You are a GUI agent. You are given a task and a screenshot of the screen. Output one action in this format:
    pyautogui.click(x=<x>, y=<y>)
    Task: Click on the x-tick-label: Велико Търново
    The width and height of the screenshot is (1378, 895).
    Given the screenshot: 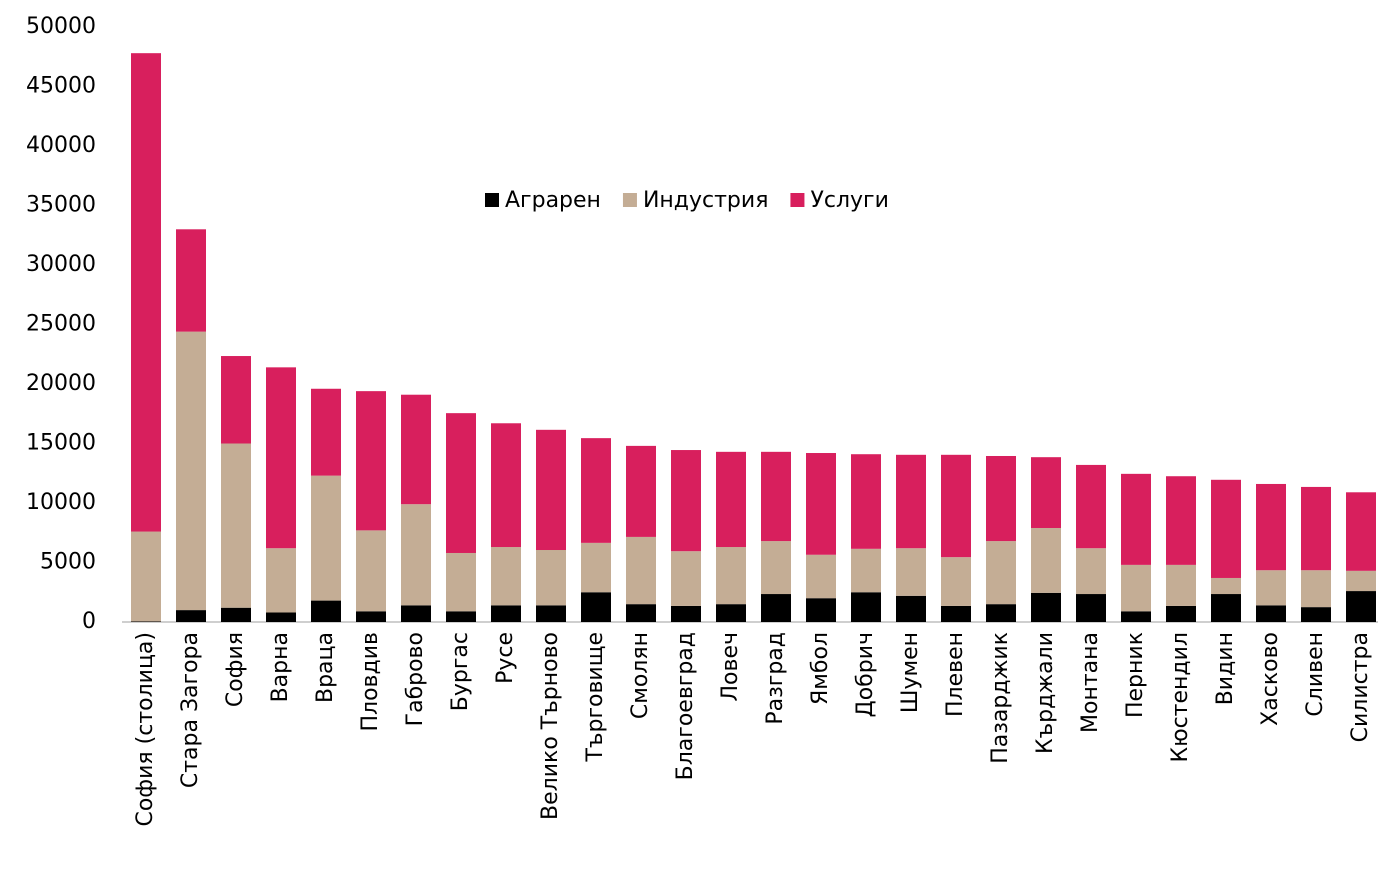 What is the action you would take?
    pyautogui.click(x=550, y=726)
    